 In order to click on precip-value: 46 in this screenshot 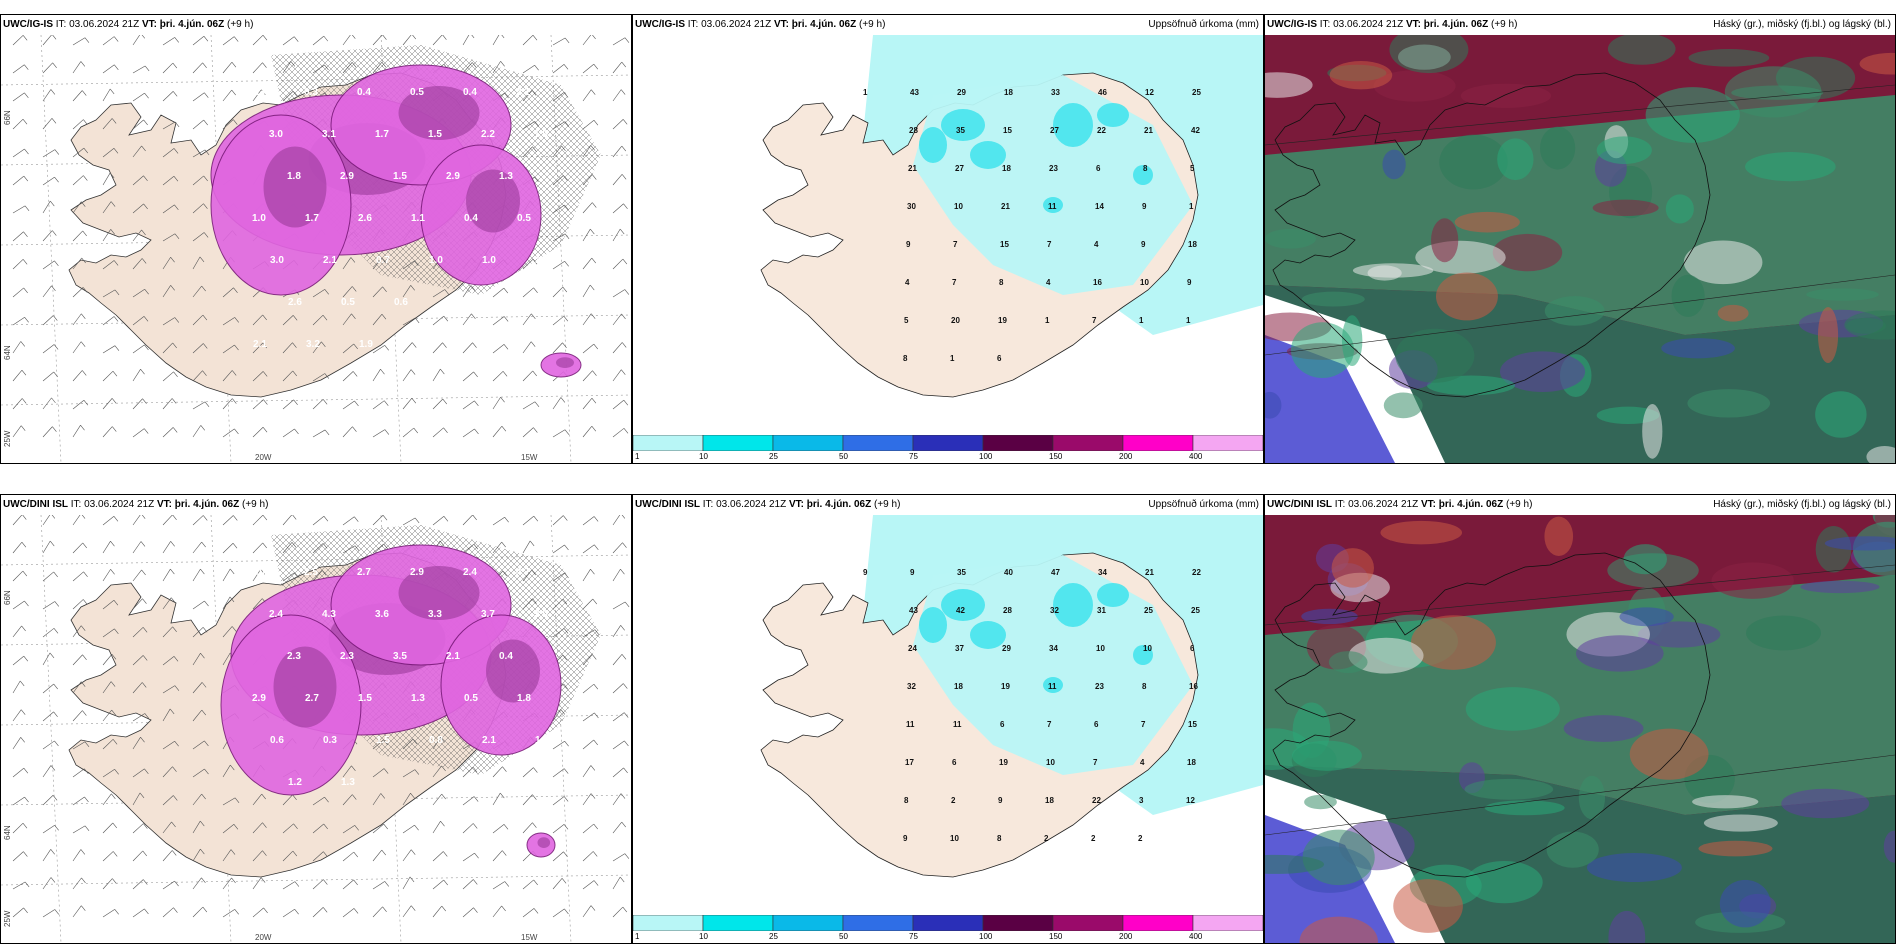, I will do `click(1102, 92)`.